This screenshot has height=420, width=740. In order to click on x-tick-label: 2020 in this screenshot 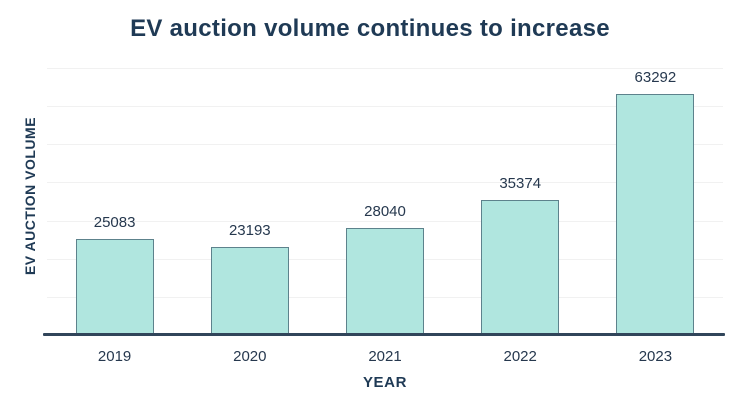, I will do `click(250, 356)`.